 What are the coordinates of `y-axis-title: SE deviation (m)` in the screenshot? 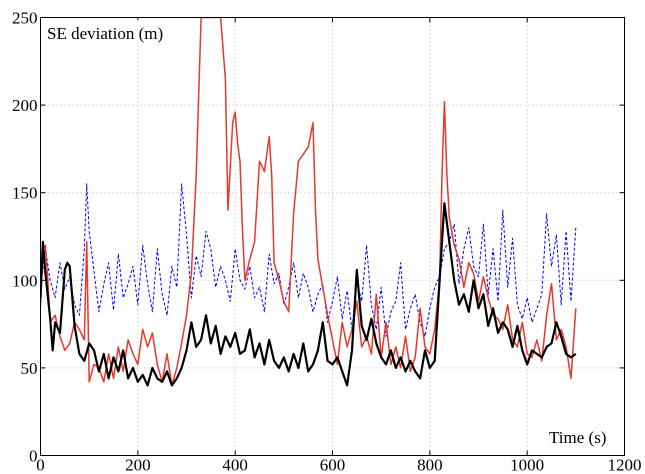 It's located at (105, 33).